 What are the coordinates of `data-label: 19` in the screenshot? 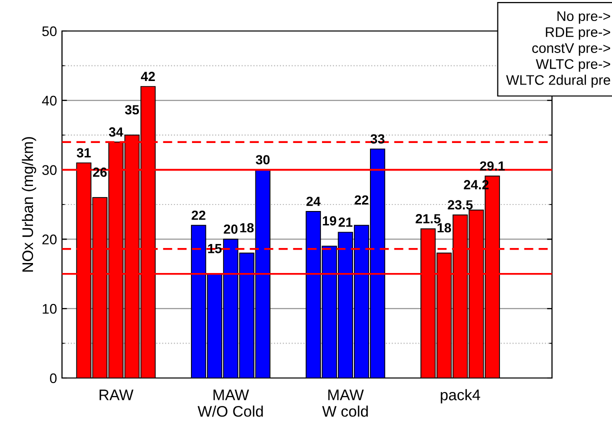 It's located at (329, 221).